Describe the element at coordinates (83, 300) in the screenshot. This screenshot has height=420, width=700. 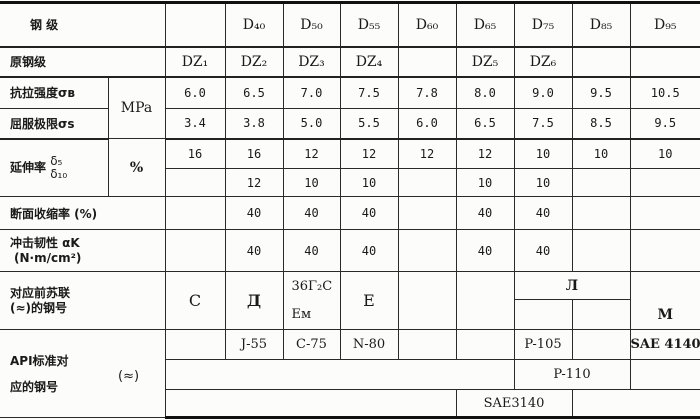
I see `soviet-label: 对应前苏联 (≈)的钢号` at that location.